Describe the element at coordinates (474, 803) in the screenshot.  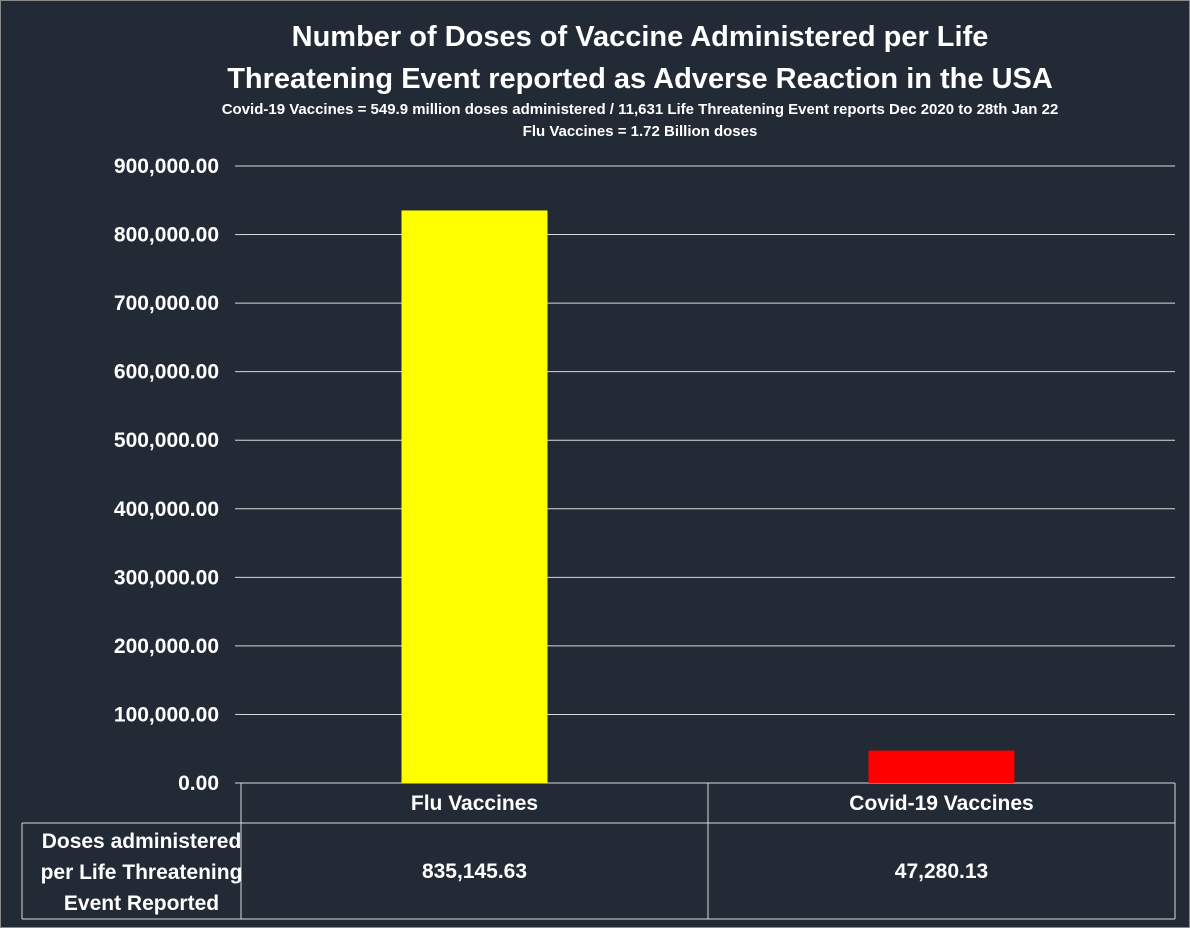
I see `category-label: Flu Vaccines` at that location.